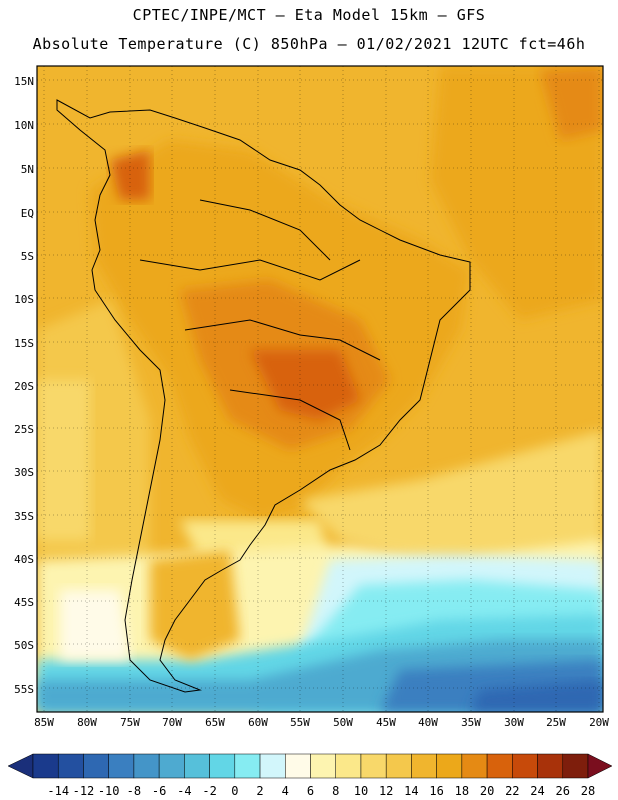 The image size is (618, 800). I want to click on colorbar-label: 24, so click(537, 791).